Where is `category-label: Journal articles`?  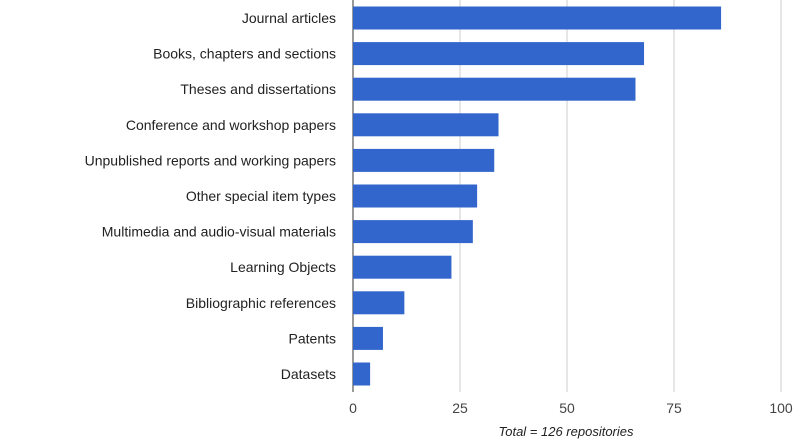
category-label: Journal articles is located at coordinates (289, 18).